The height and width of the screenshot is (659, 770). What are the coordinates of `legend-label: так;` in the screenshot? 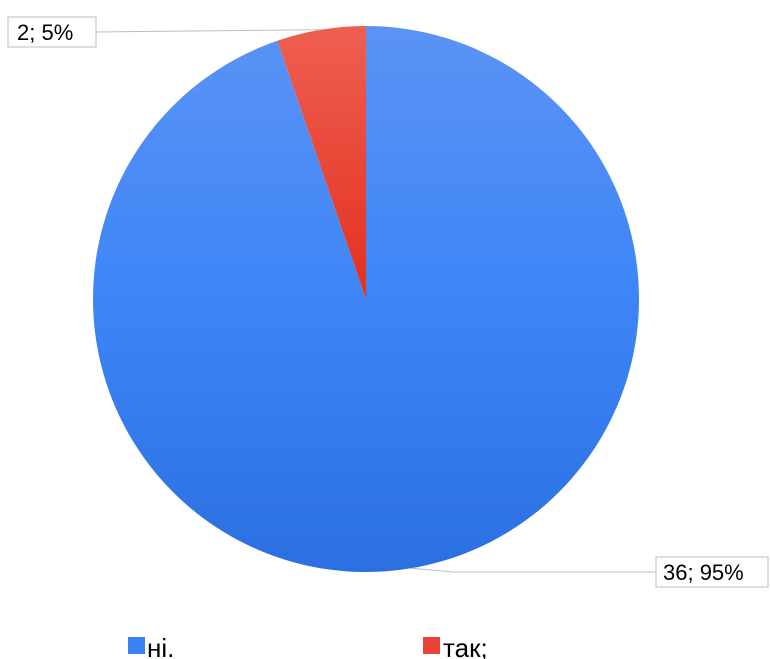 It's located at (465, 646).